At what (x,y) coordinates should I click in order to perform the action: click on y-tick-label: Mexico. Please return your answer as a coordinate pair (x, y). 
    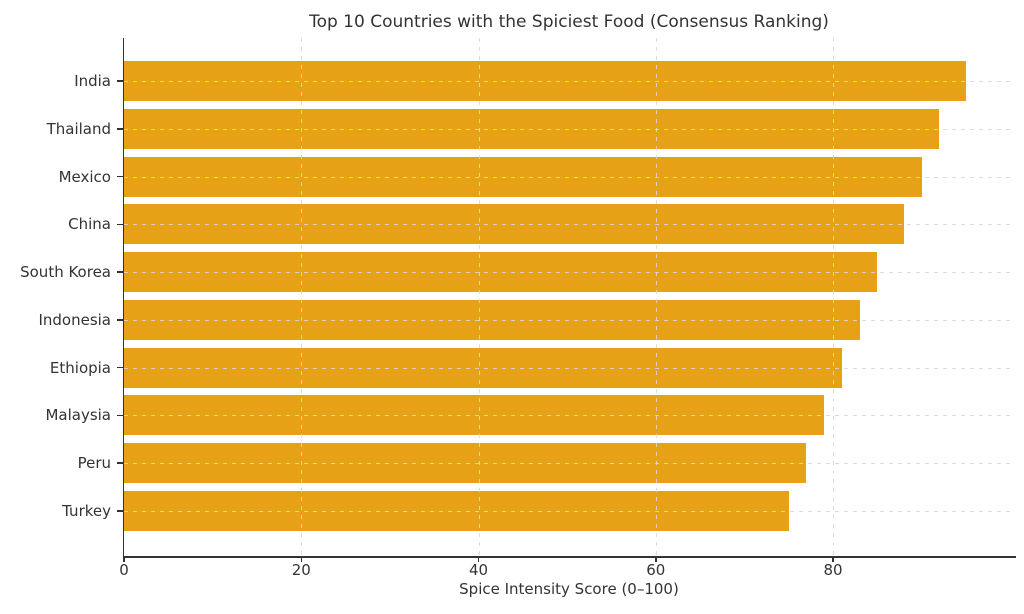
    Looking at the image, I should click on (84, 176).